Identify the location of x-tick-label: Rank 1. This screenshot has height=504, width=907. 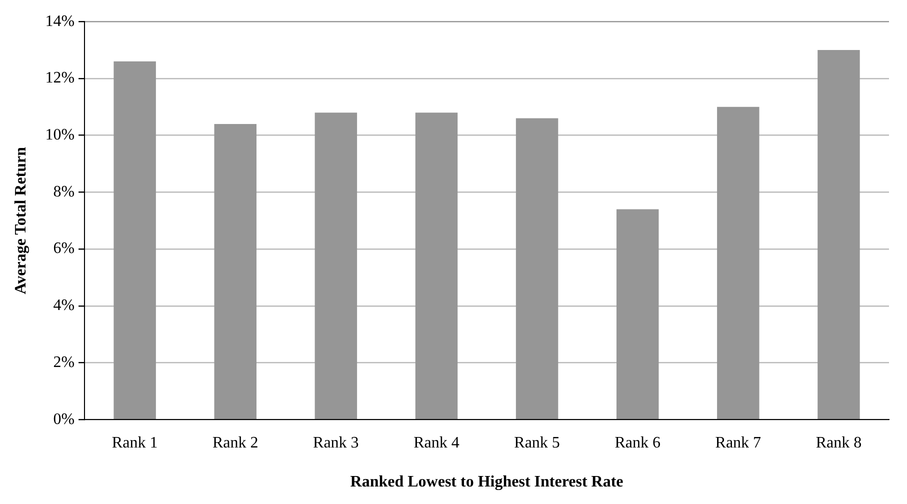
(135, 443).